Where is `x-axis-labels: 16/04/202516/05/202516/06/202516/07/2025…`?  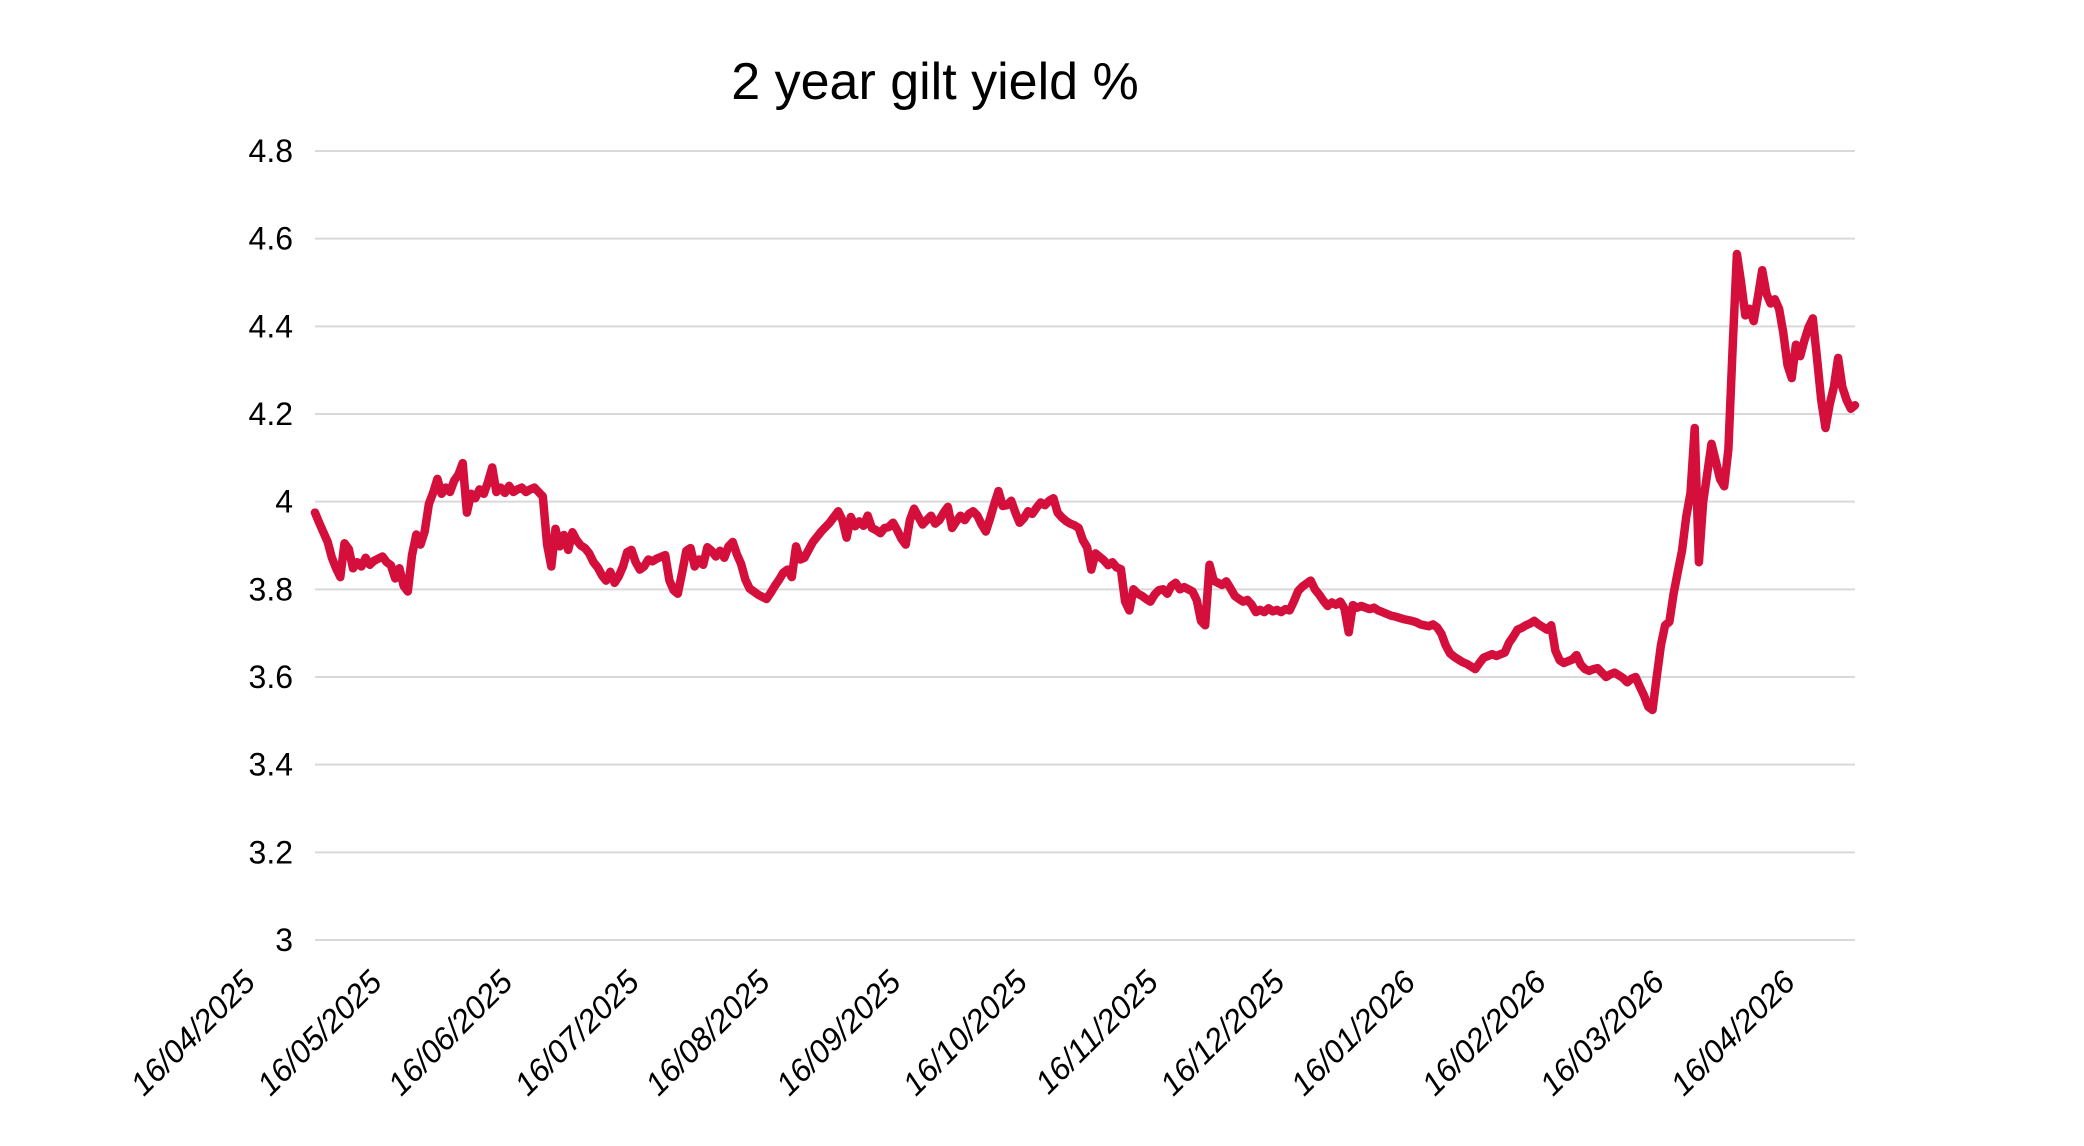
x-axis-labels: 16/04/202516/05/202516/06/202516/07/2025… is located at coordinates (962, 1032).